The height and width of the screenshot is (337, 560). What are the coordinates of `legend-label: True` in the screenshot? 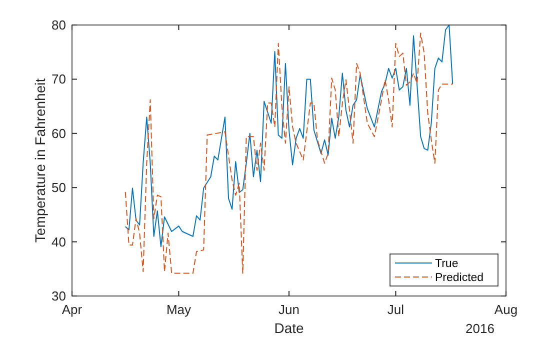 It's located at (446, 264).